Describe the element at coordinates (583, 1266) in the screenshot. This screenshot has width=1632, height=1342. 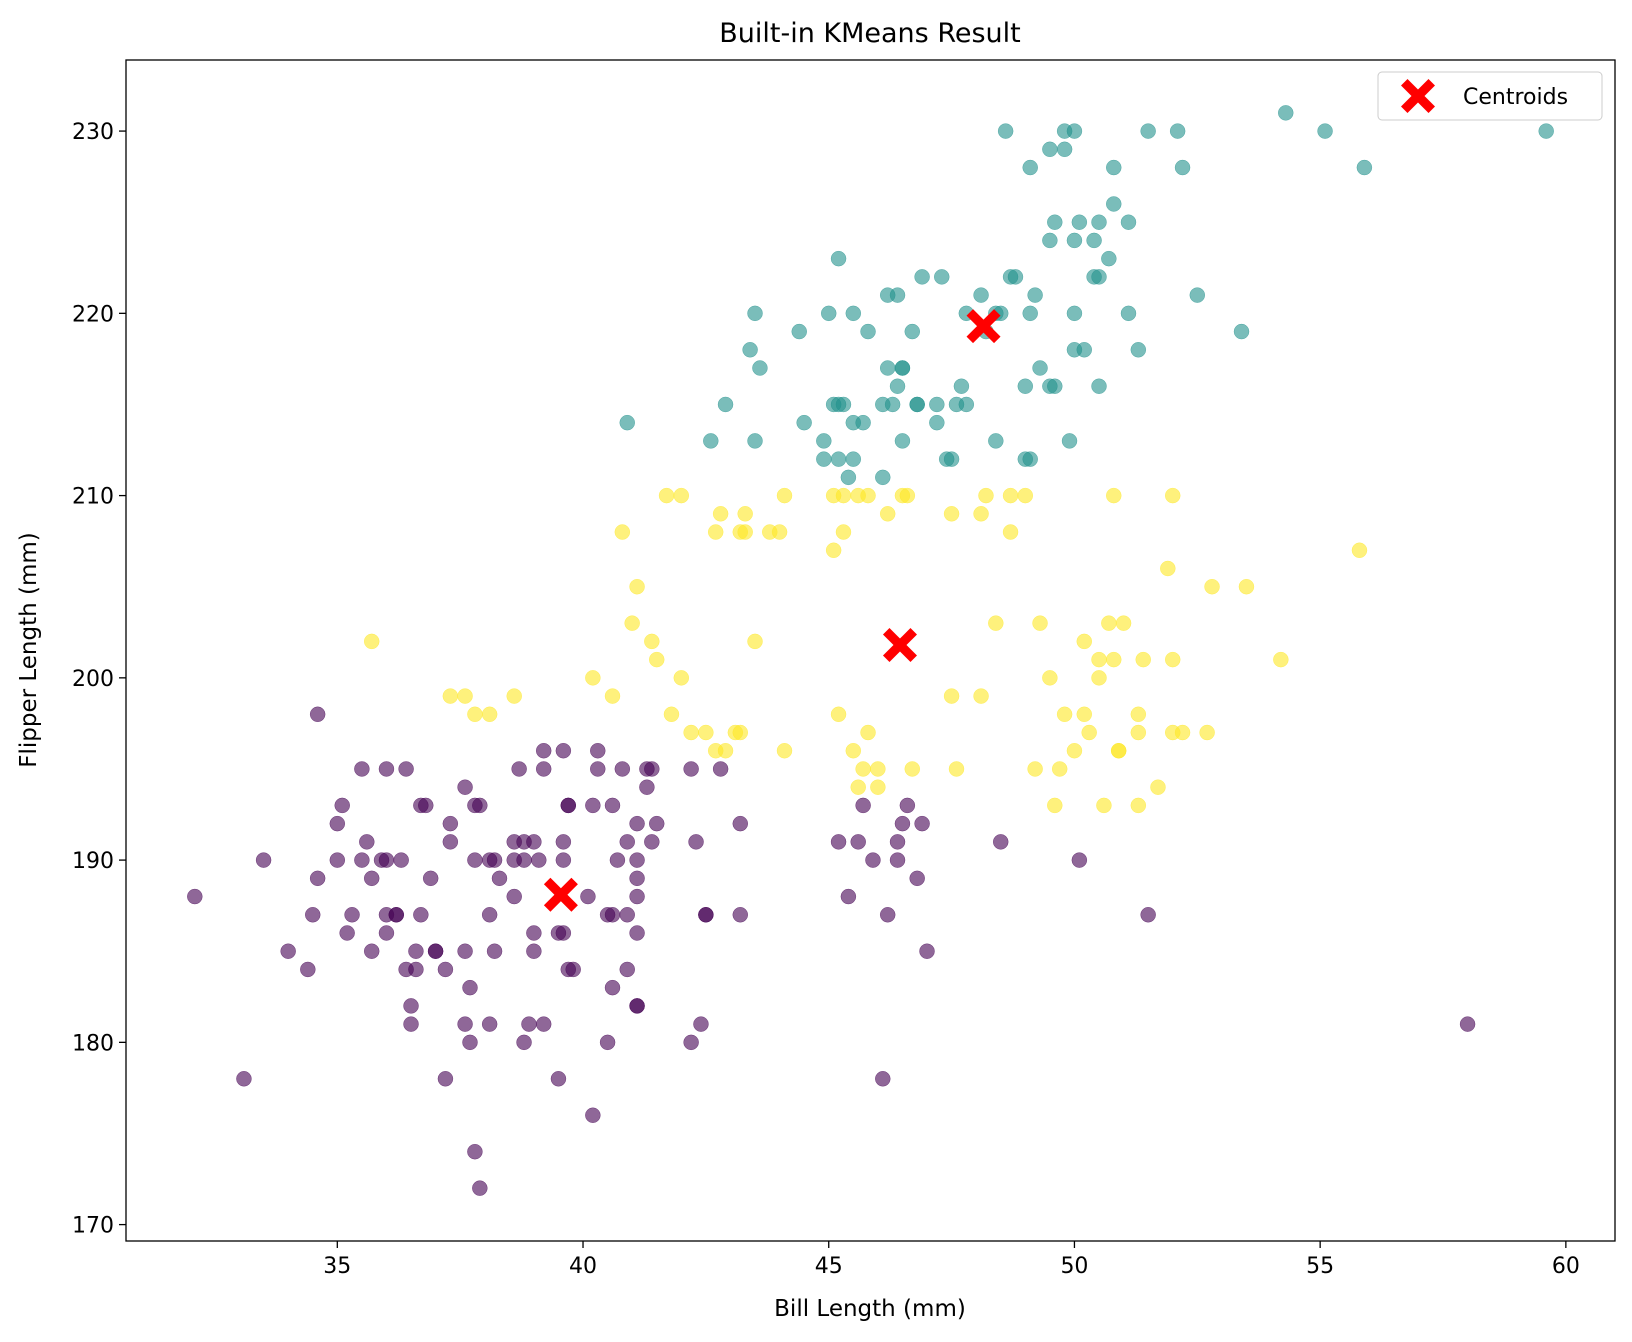
I see `x-tick-label-40: 40` at that location.